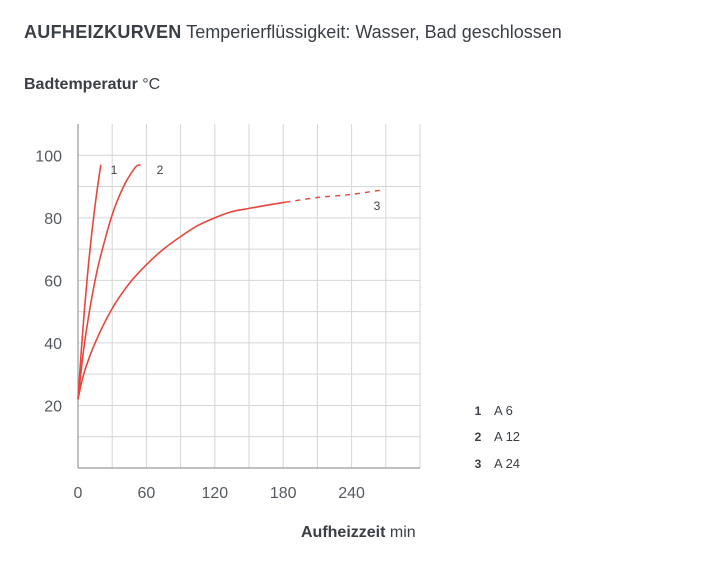 The width and height of the screenshot is (720, 572). What do you see at coordinates (81, 84) in the screenshot?
I see `y-axis-label-name: Badtemperatur` at bounding box center [81, 84].